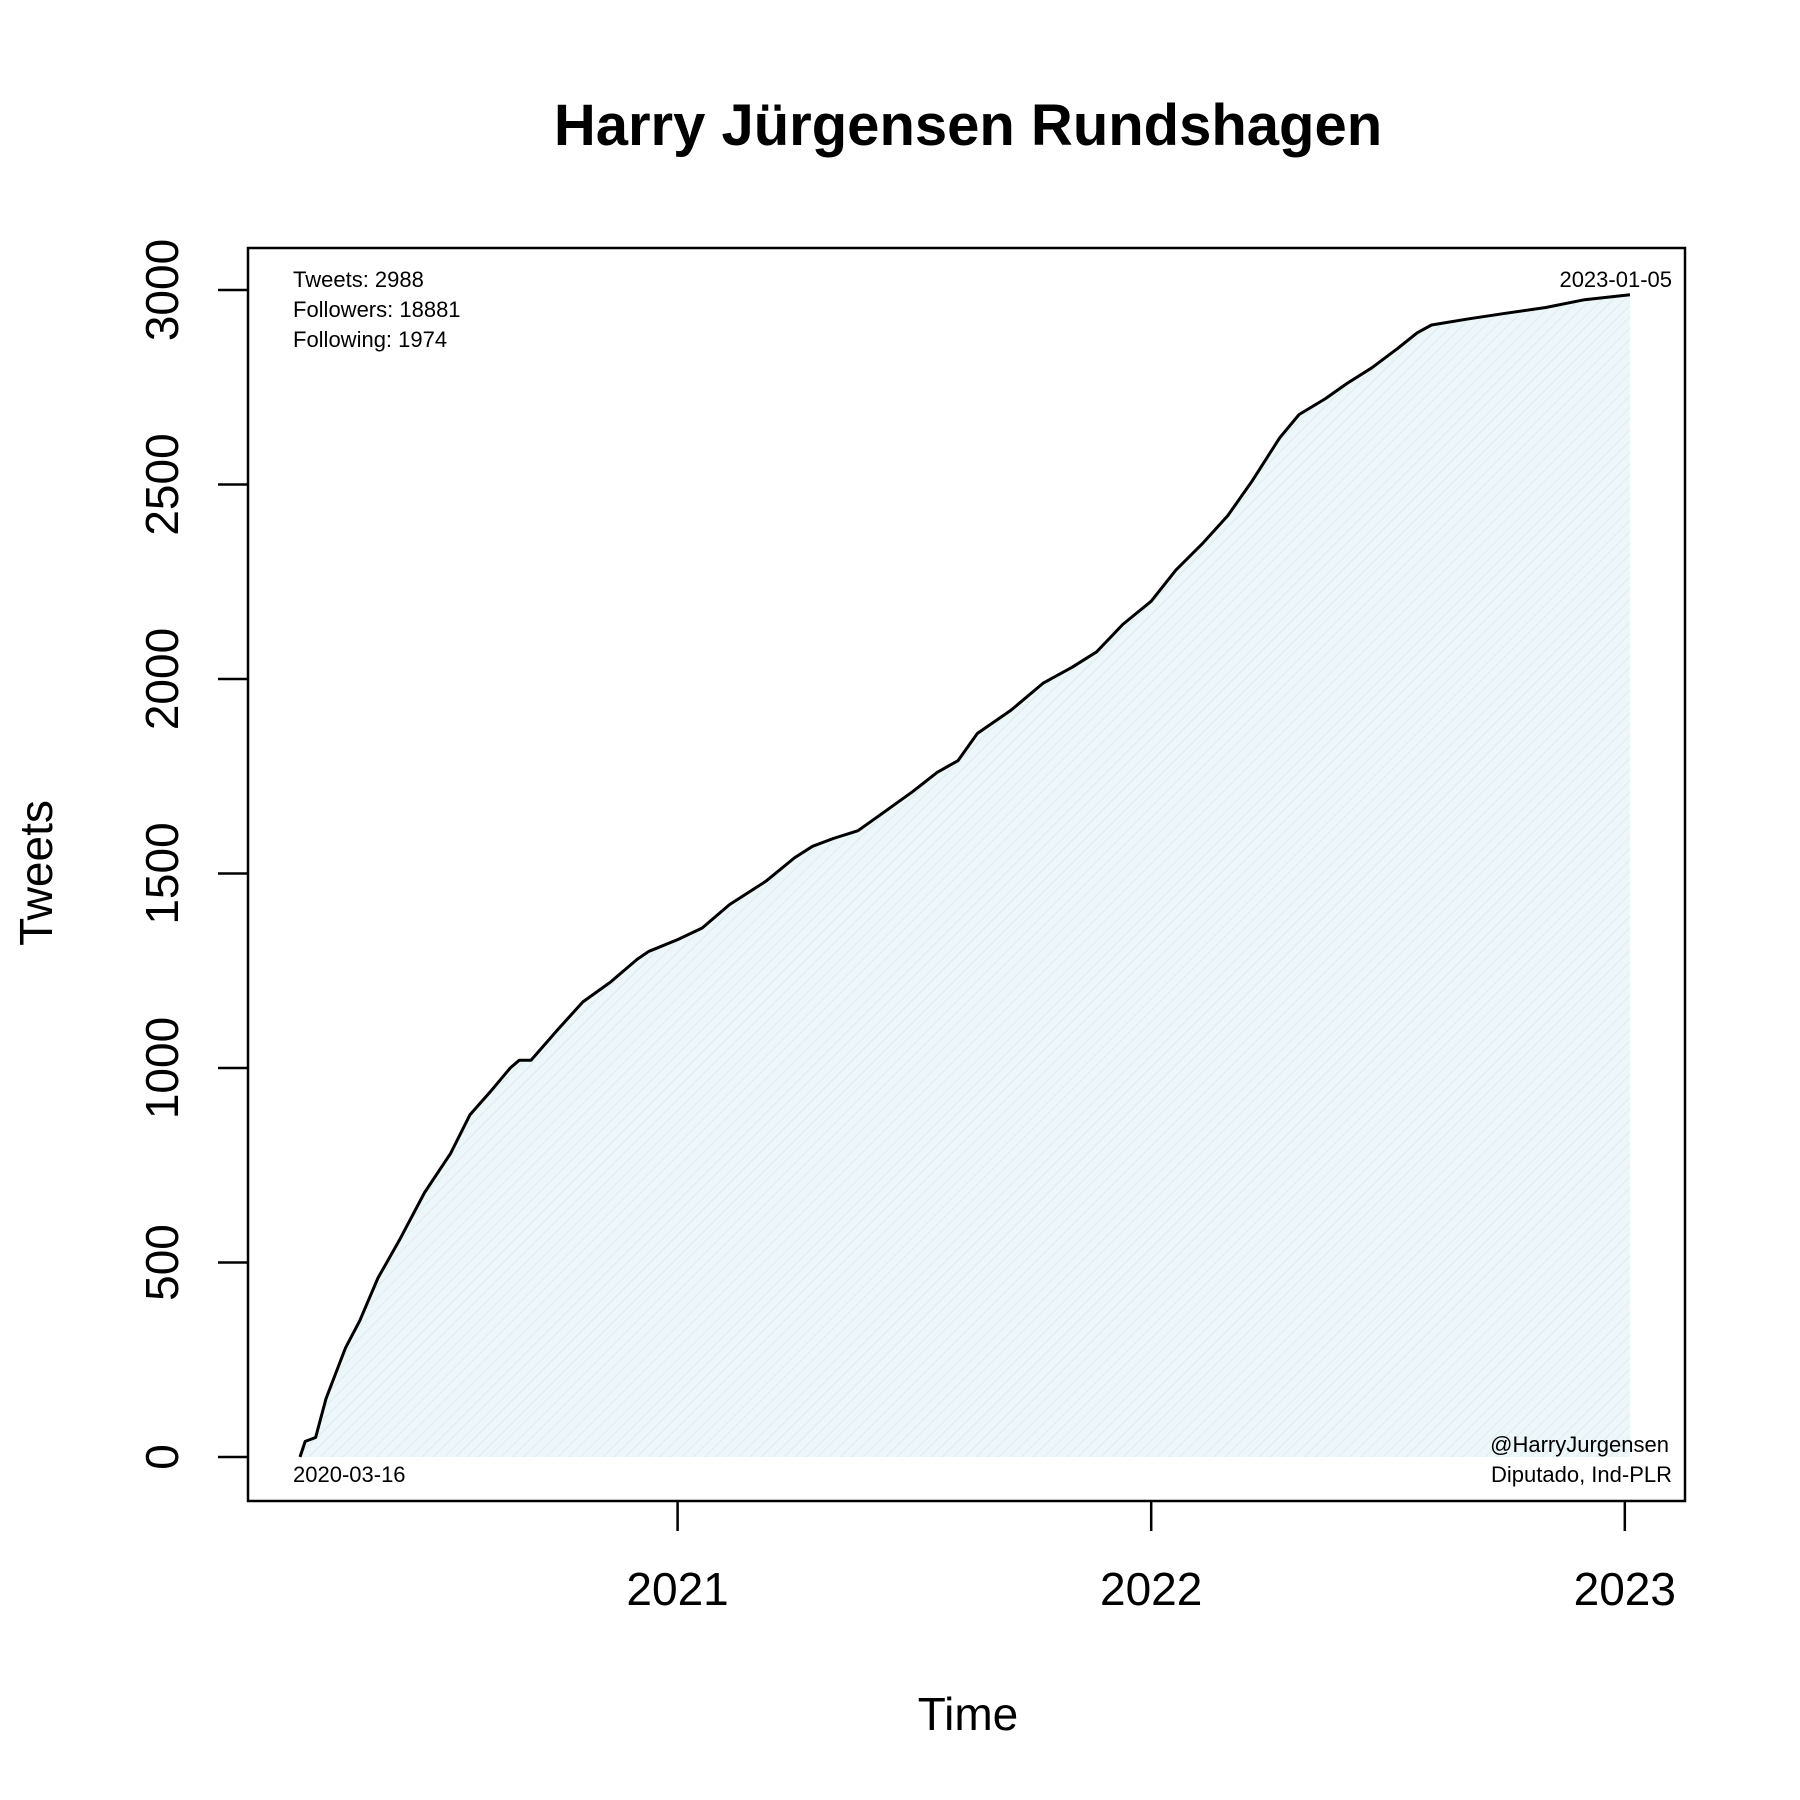  Describe the element at coordinates (1151, 1558) in the screenshot. I see `x-axis: 2021 2022 2023` at that location.